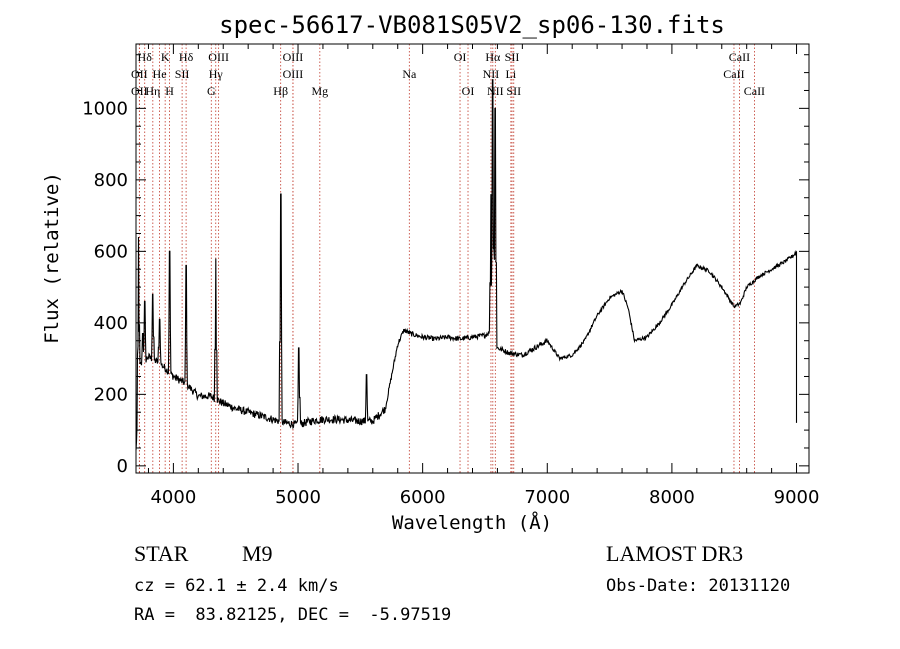 The width and height of the screenshot is (900, 649). Describe the element at coordinates (493, 57) in the screenshot. I see `spectral-line-label: Hα` at that location.